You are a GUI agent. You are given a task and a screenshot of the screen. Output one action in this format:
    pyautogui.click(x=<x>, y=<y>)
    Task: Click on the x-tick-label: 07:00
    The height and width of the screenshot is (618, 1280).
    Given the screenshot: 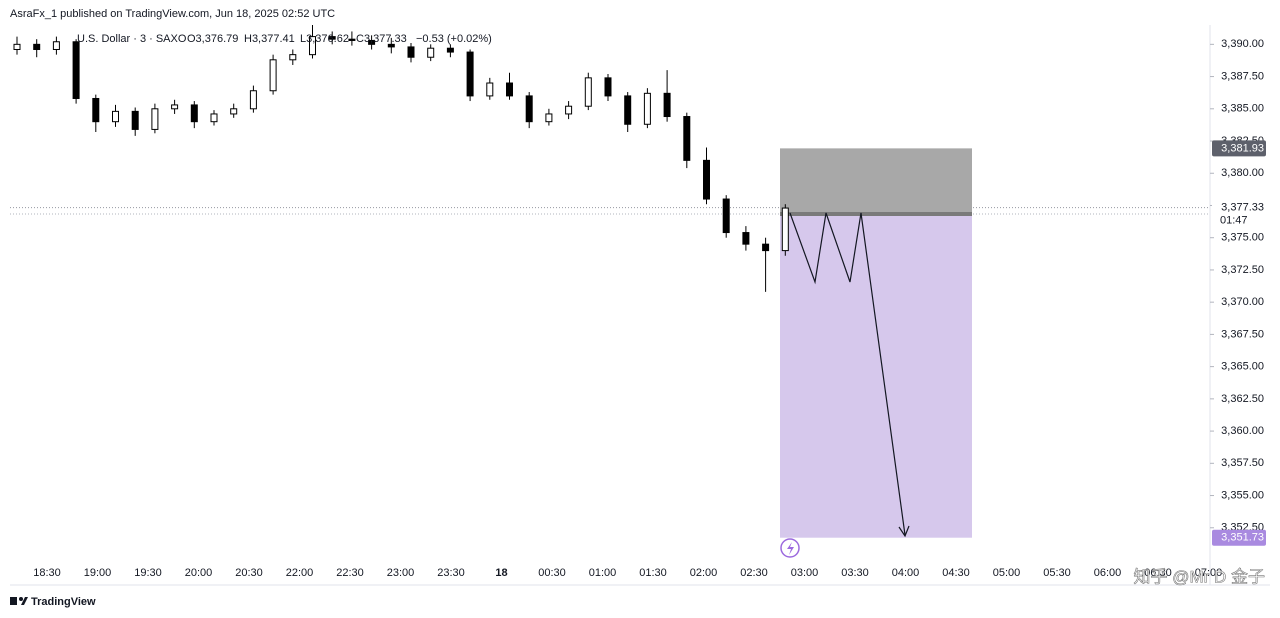 What is the action you would take?
    pyautogui.click(x=1209, y=573)
    